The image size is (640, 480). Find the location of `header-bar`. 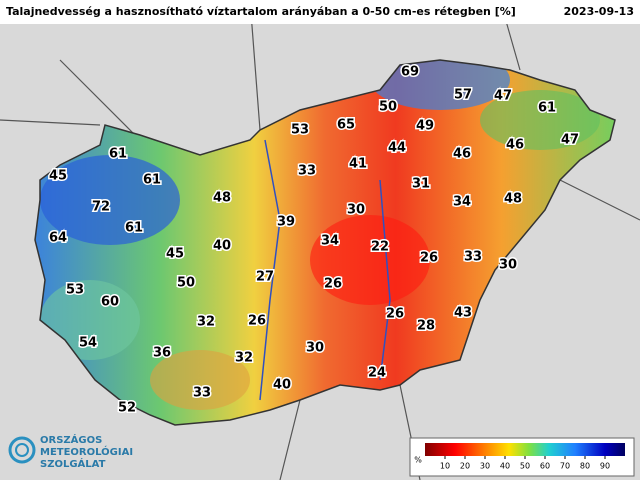

header-bar is located at coordinates (320, 12).